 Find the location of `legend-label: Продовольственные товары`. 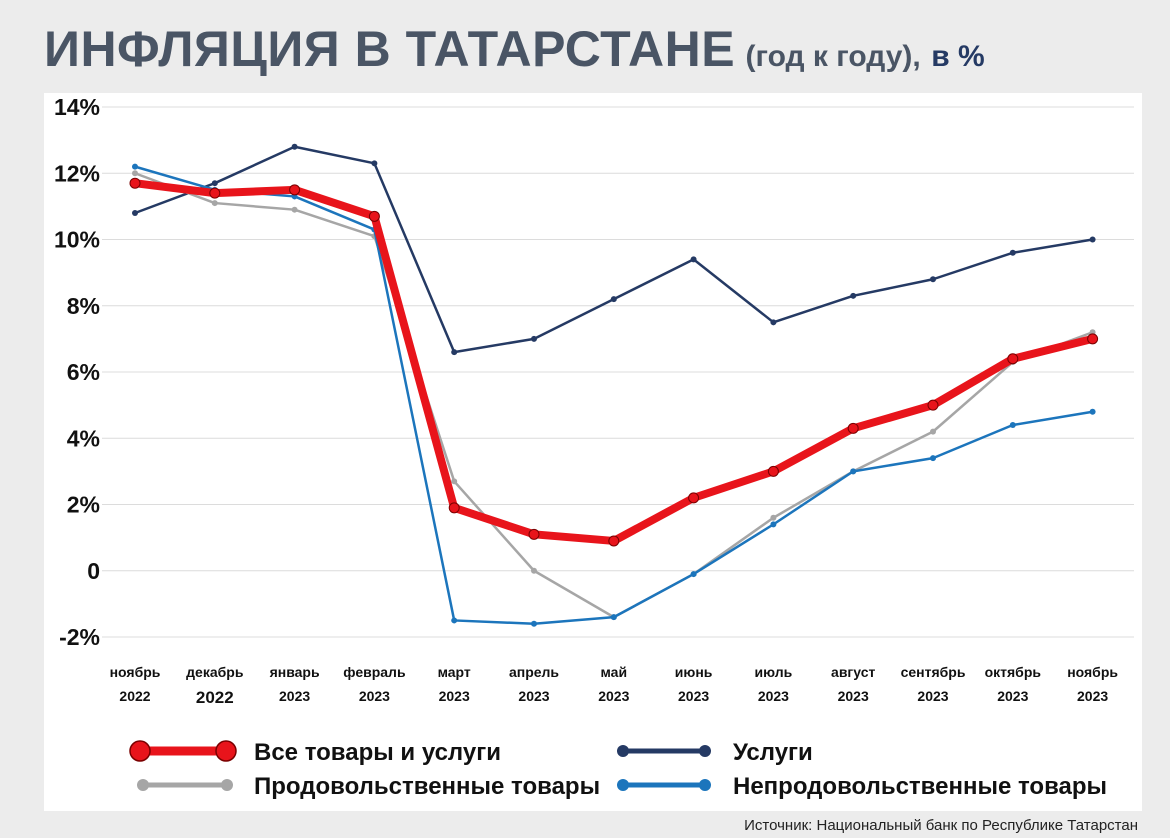

legend-label: Продовольственные товары is located at coordinates (427, 786).